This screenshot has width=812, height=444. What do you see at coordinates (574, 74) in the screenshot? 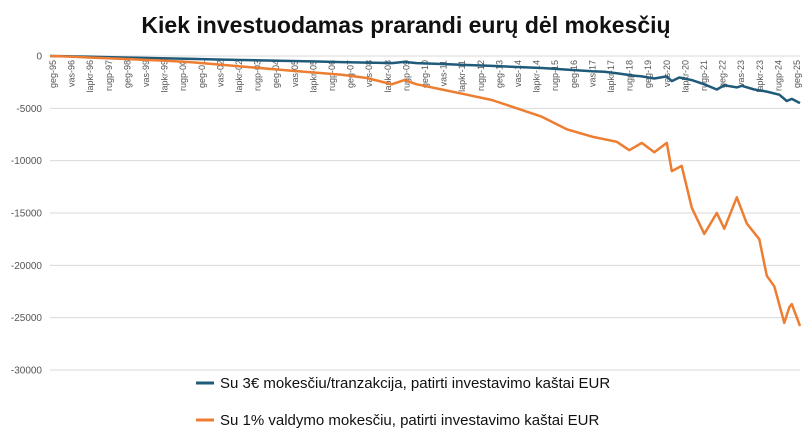
I see `x-tick-label: geg-16` at bounding box center [574, 74].